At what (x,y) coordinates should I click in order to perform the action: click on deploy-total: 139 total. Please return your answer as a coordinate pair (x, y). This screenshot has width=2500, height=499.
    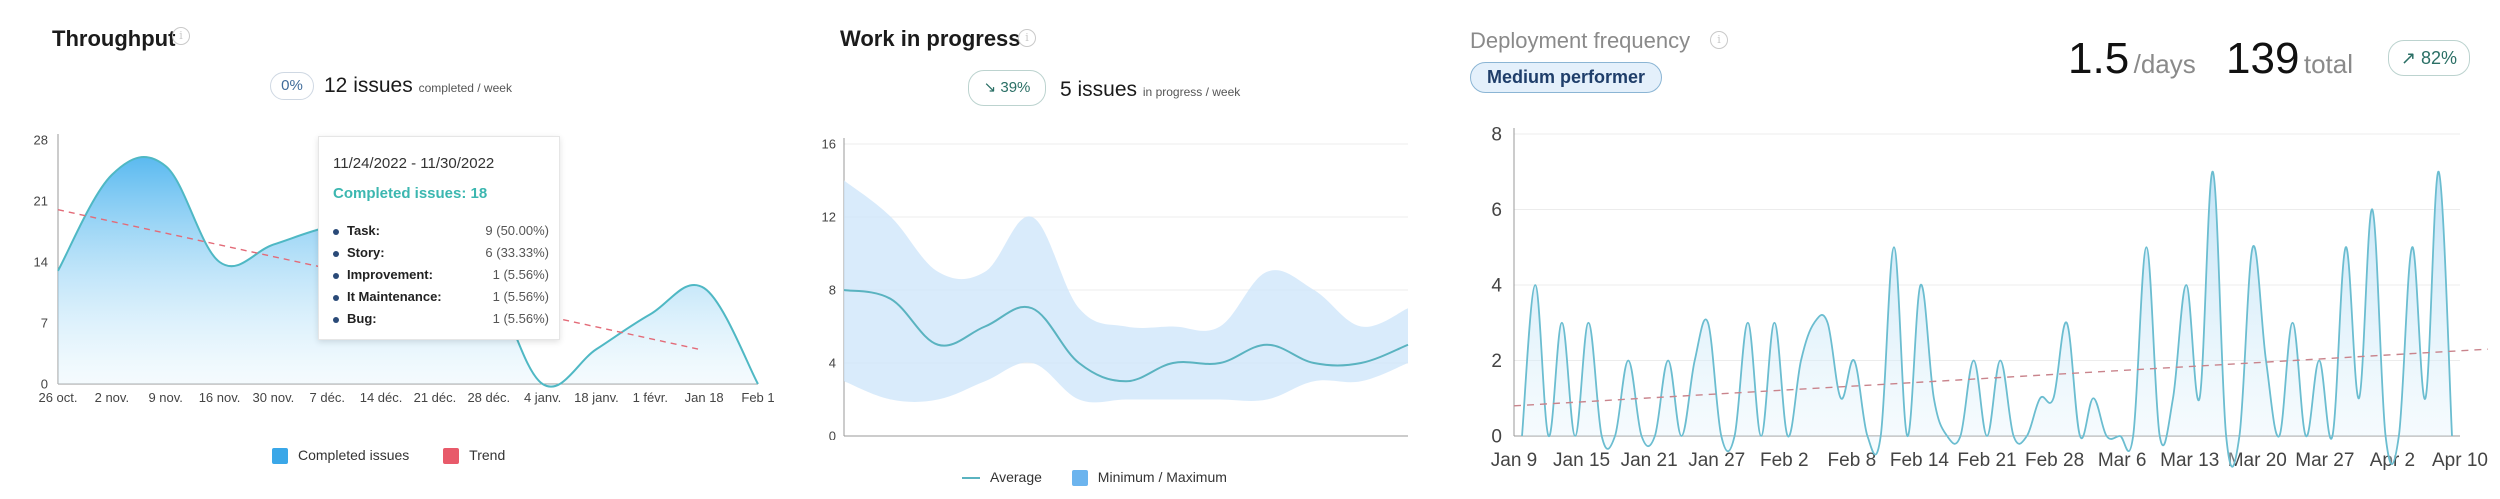
    Looking at the image, I should click on (2289, 59).